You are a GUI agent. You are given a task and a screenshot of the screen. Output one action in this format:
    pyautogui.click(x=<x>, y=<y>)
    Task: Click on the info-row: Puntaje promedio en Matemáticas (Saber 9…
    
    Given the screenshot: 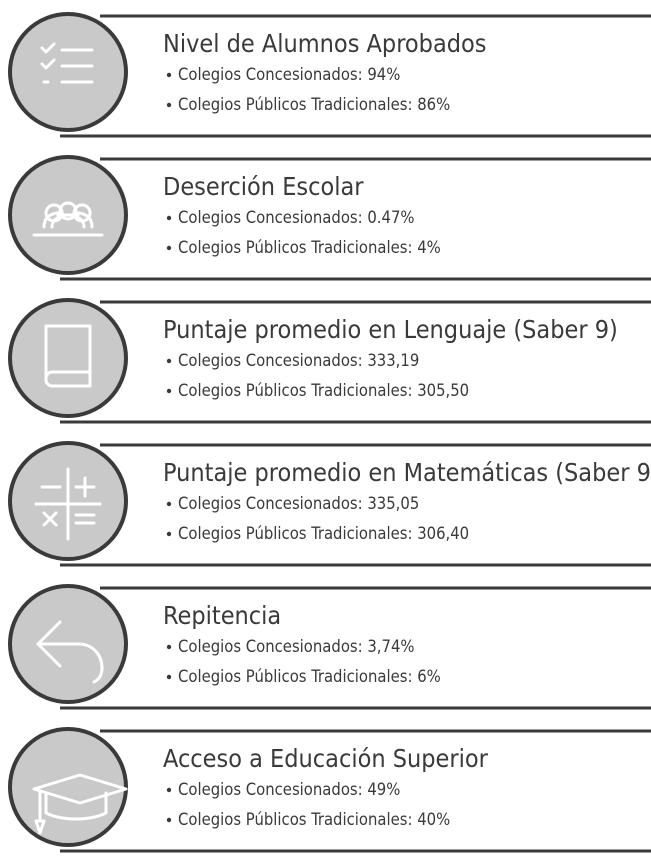 What is the action you would take?
    pyautogui.click(x=329, y=504)
    